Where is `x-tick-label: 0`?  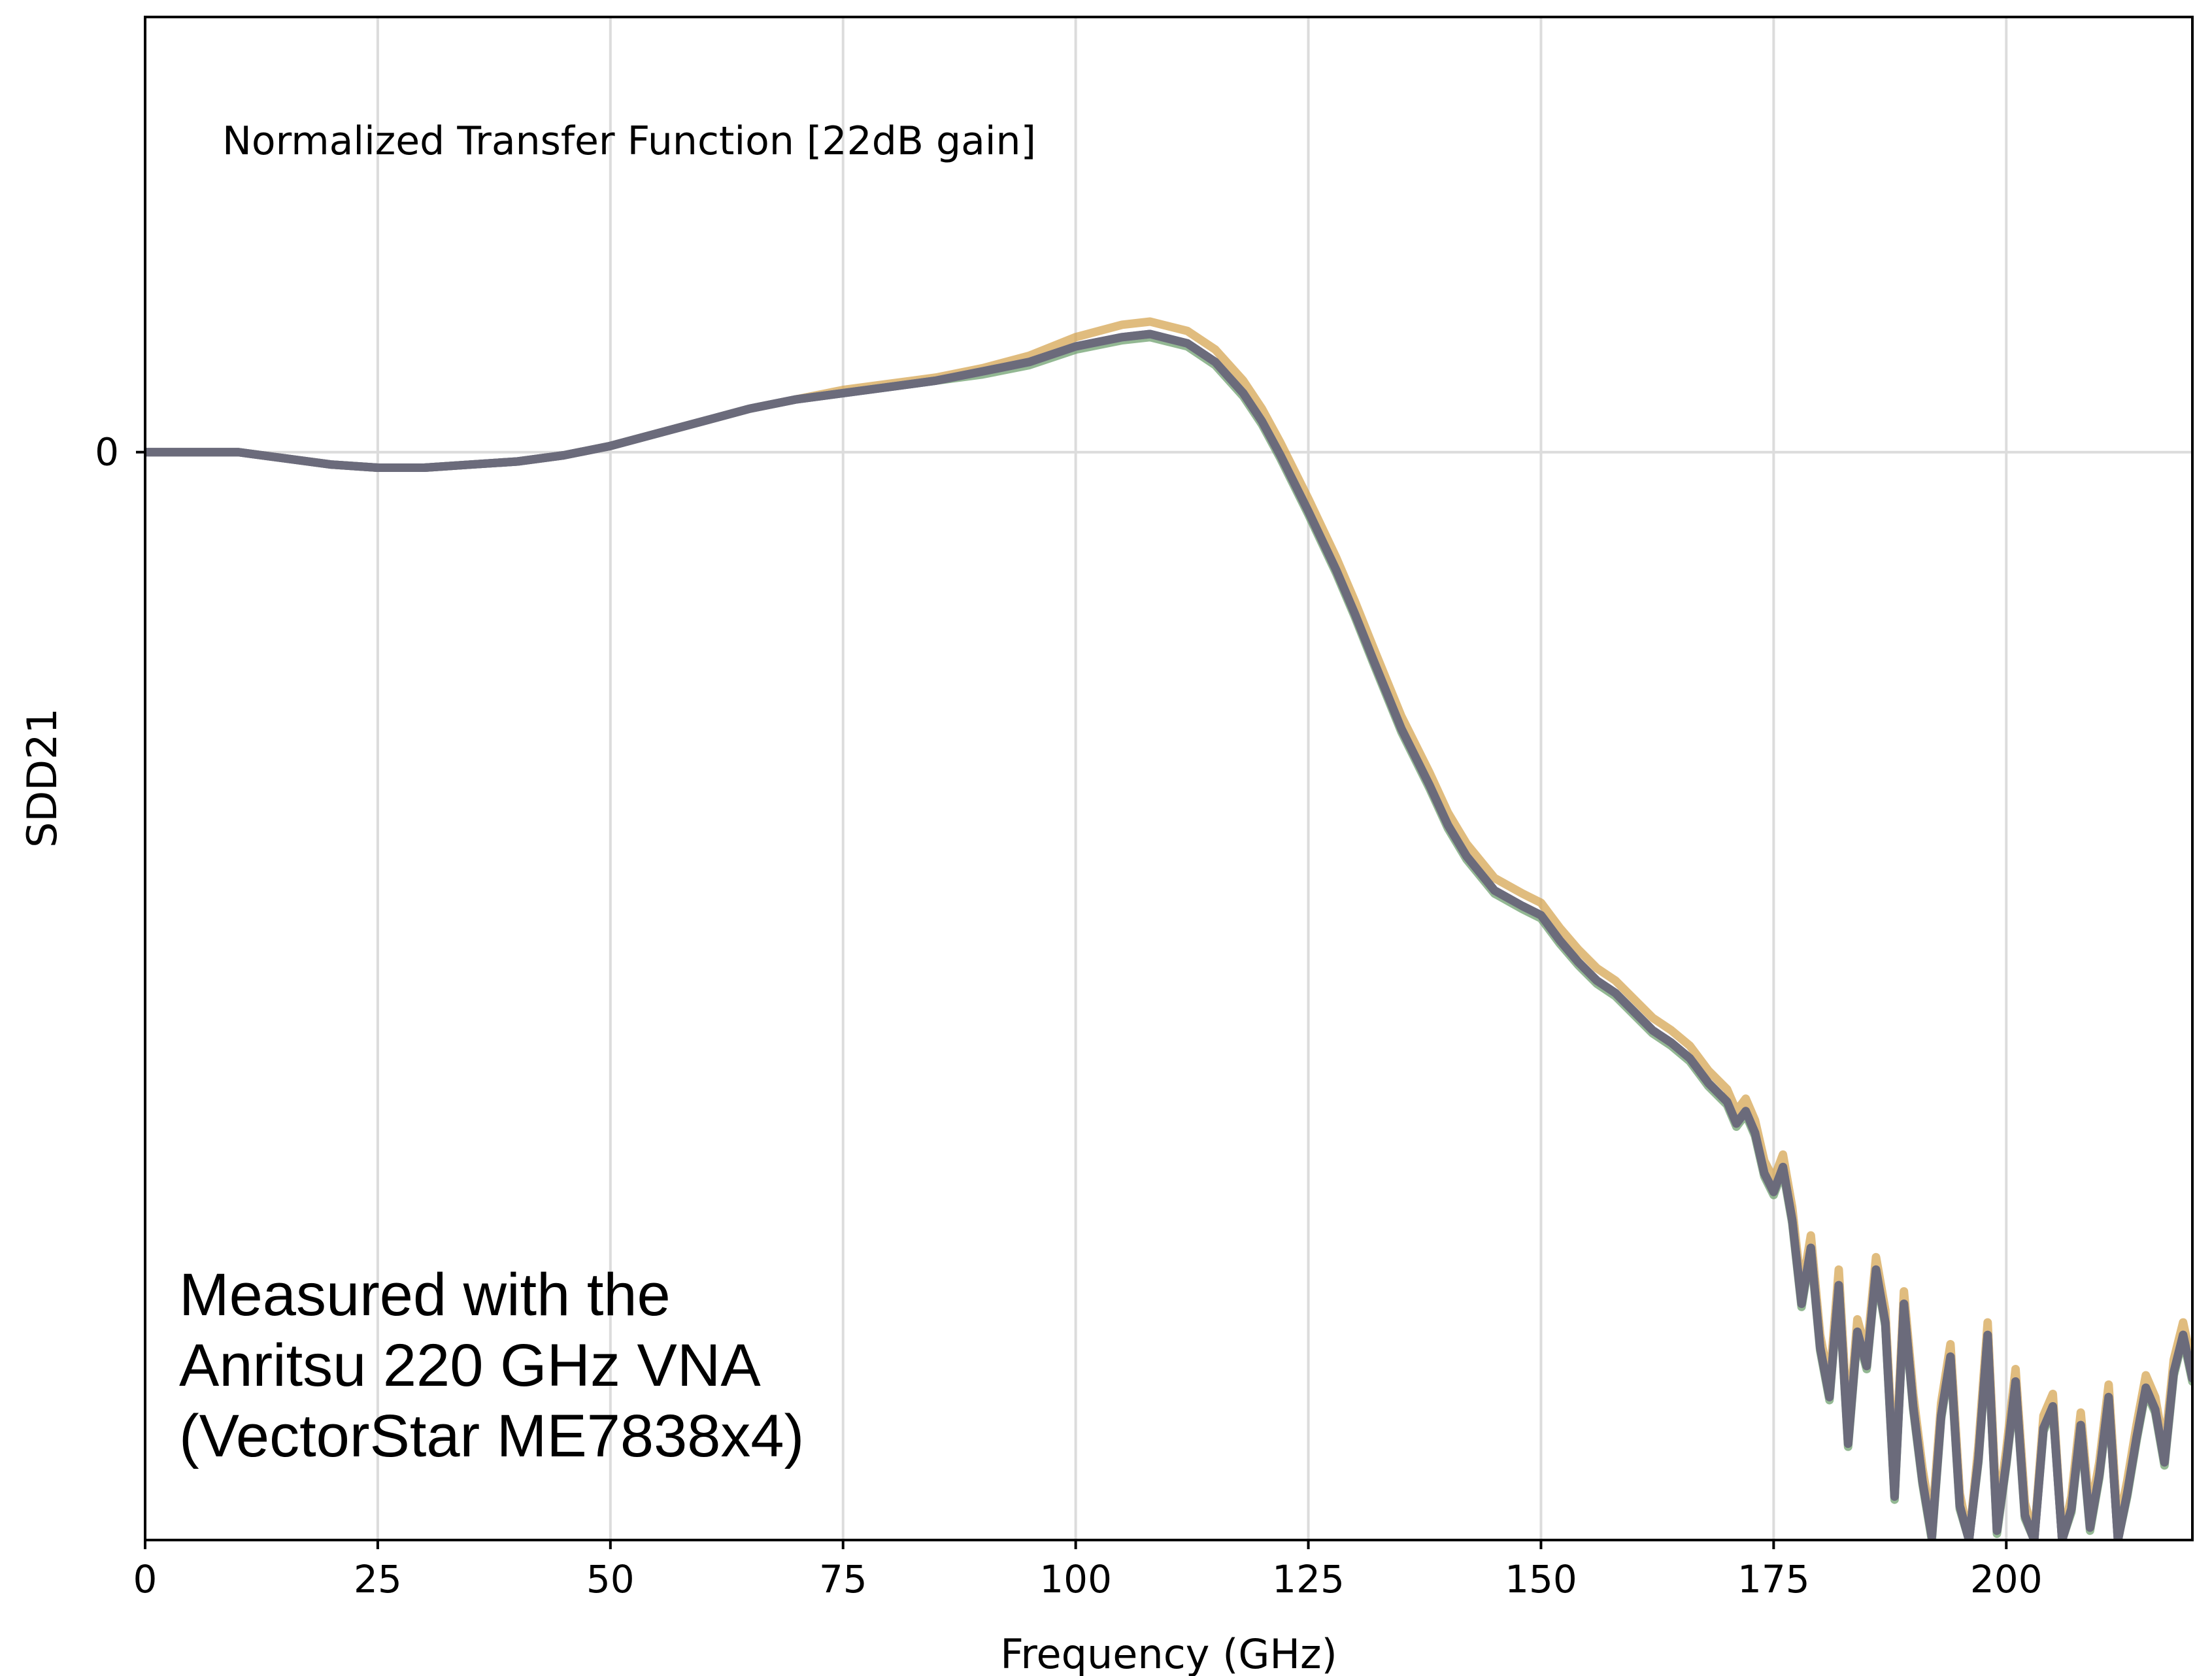
x-tick-label: 0 is located at coordinates (145, 1579).